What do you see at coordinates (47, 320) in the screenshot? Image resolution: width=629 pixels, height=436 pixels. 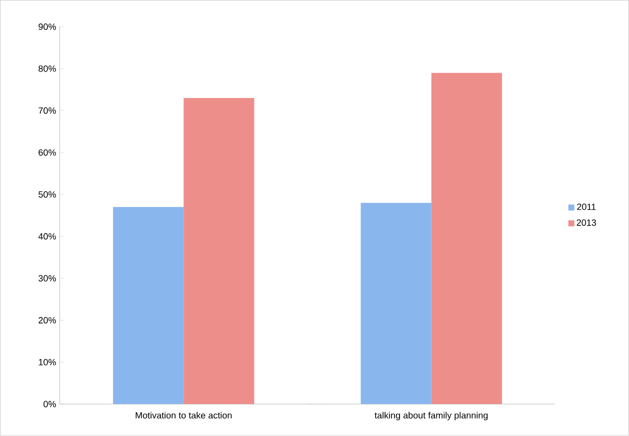 I see `y-tick-label: 20%` at bounding box center [47, 320].